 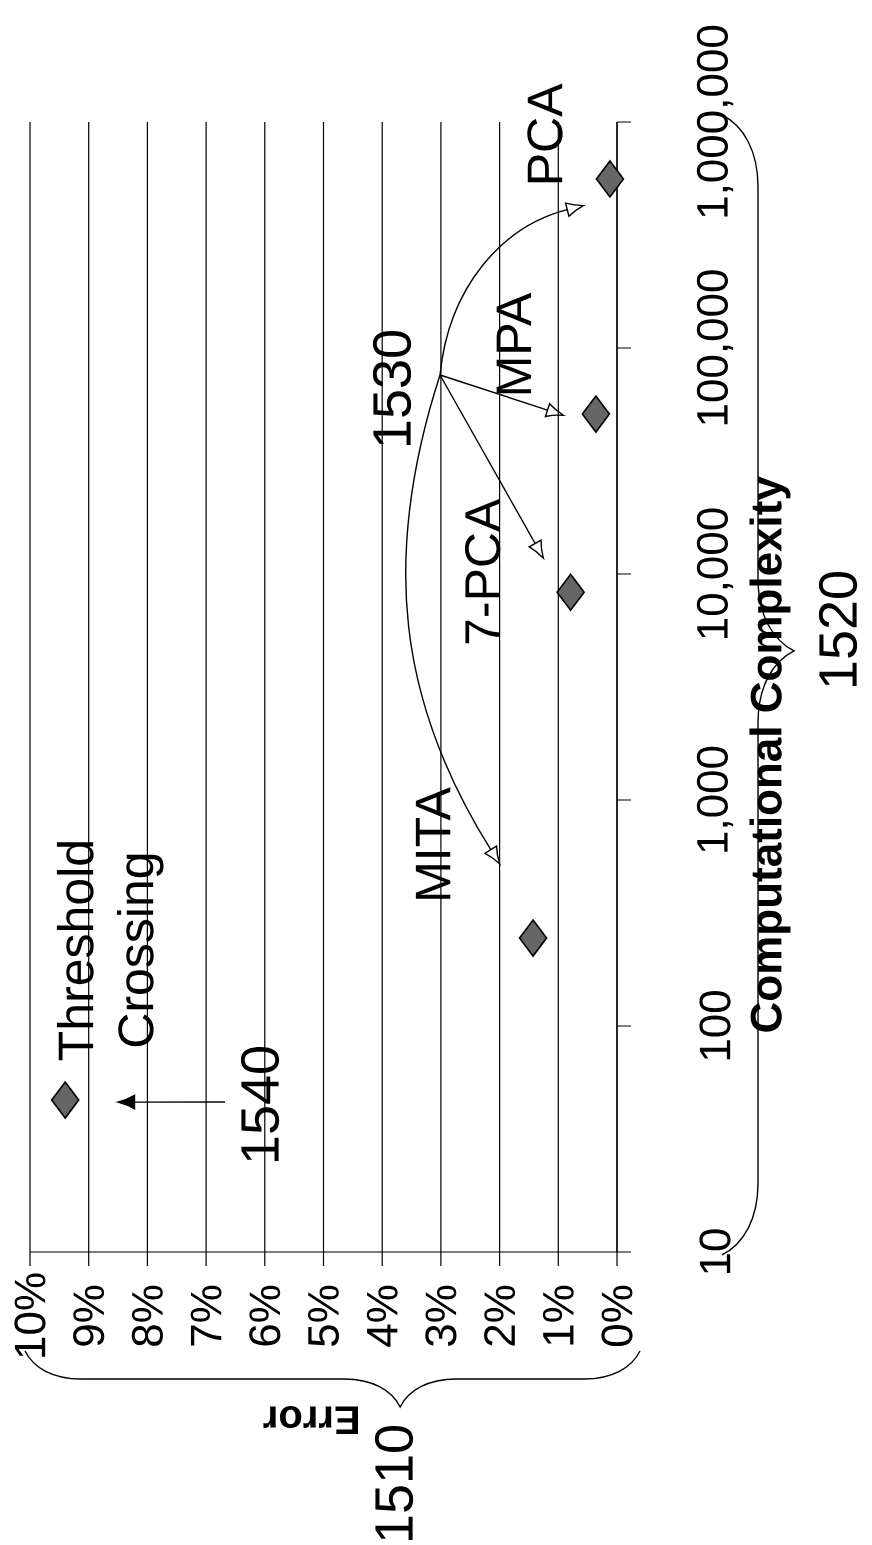 I want to click on y-tick-label: 10, so click(x=715, y=1251).